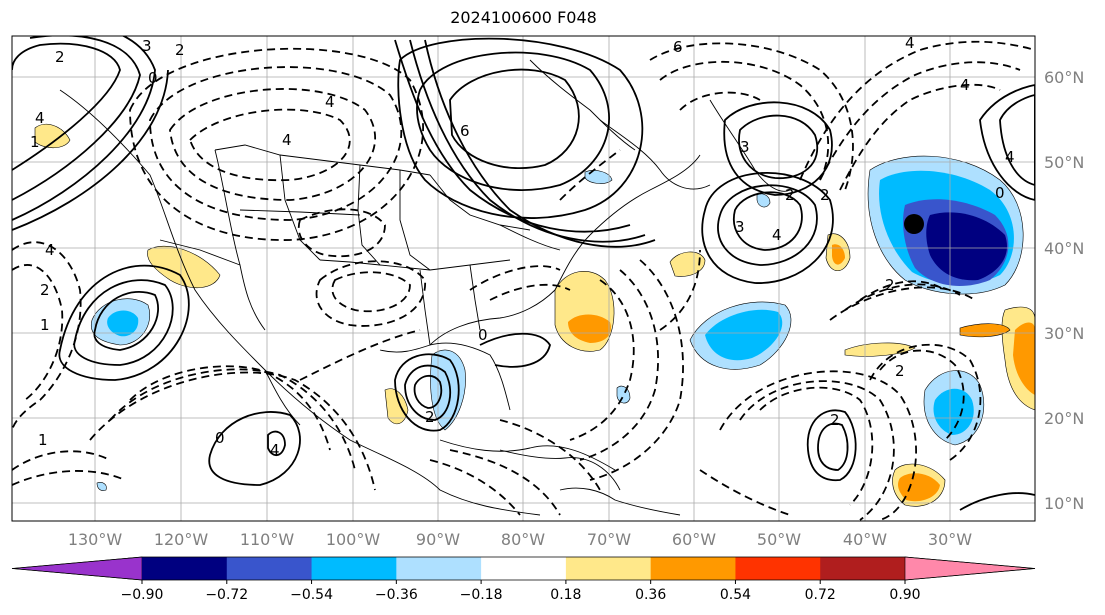 The width and height of the screenshot is (1105, 615). Describe the element at coordinates (396, 595) in the screenshot. I see `colorbar-tick-label: −0.36` at that location.